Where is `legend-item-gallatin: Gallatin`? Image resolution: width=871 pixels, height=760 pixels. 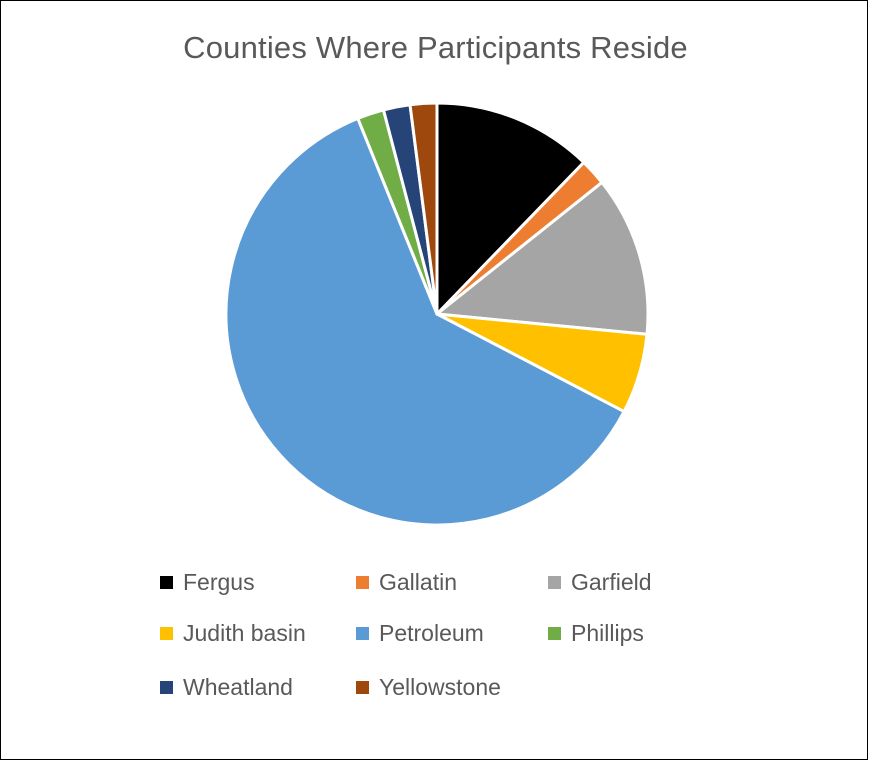 legend-item-gallatin: Gallatin is located at coordinates (406, 582).